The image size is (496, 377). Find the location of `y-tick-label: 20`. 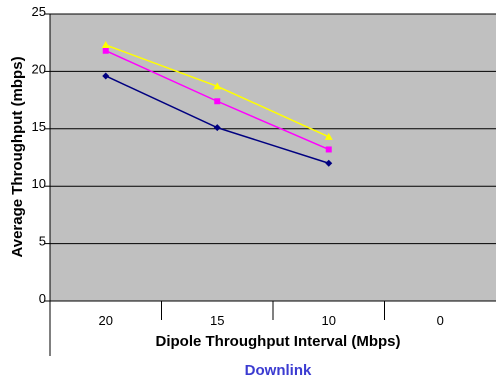

y-tick-label: 20 is located at coordinates (39, 68).